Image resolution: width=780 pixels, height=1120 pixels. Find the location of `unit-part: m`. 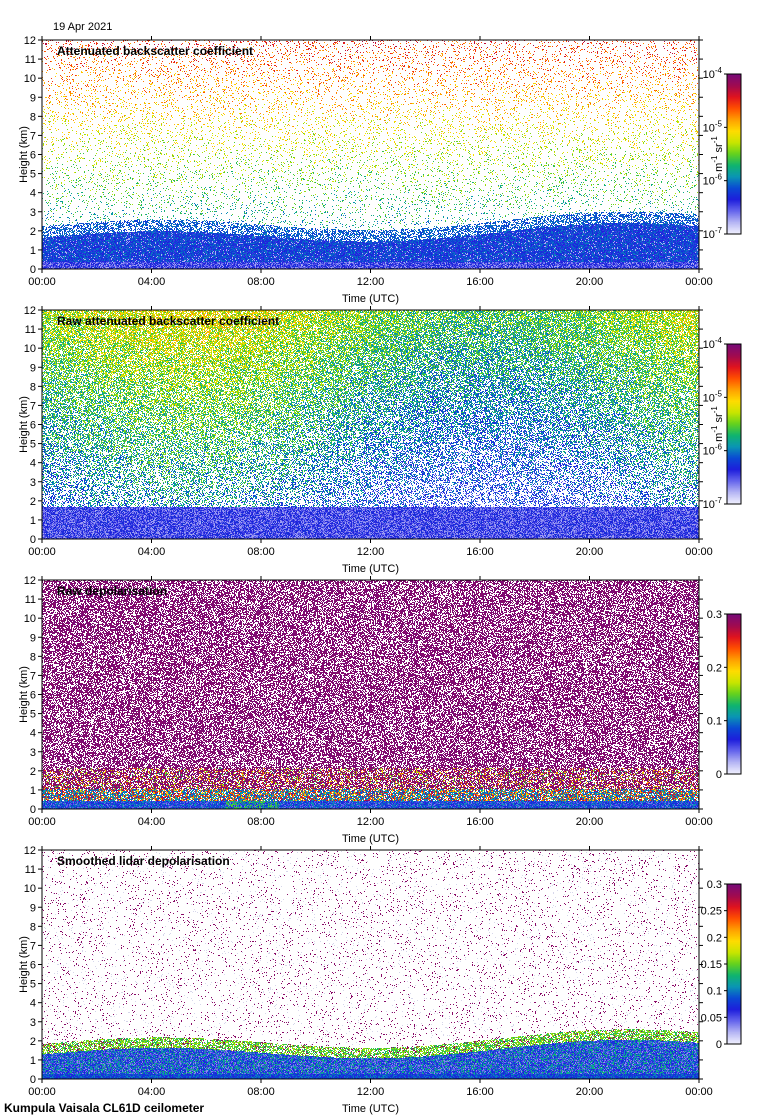

unit-part: m is located at coordinates (719, 167).